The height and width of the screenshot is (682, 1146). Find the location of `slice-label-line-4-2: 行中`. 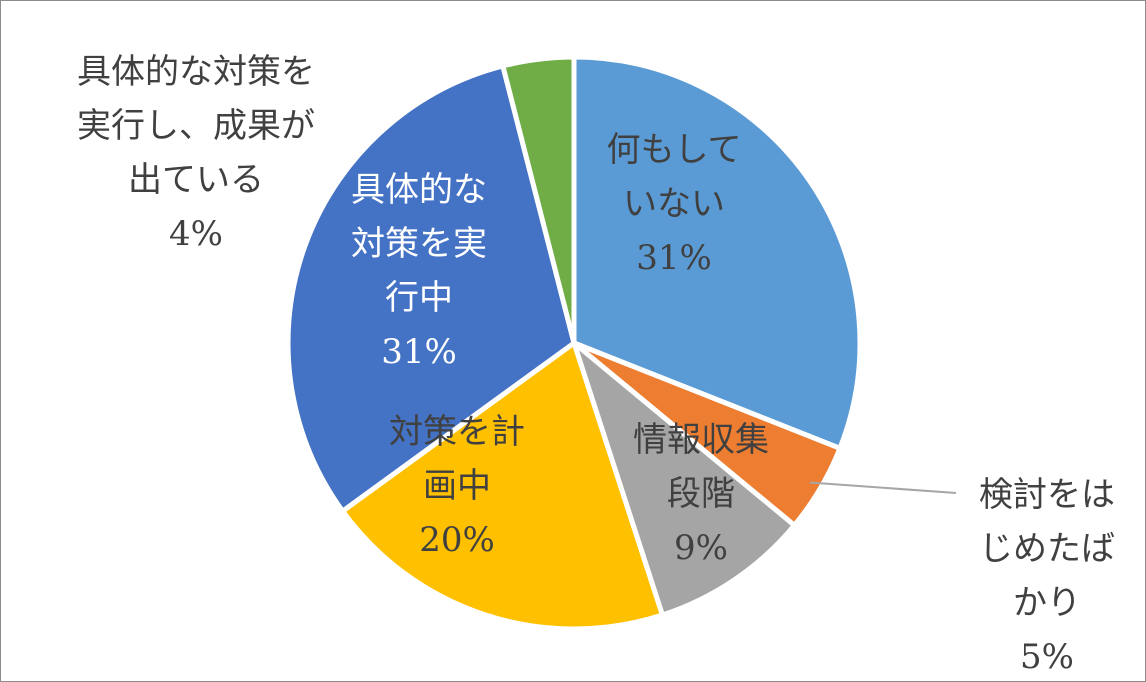

slice-label-line-4-2: 行中 is located at coordinates (419, 298).